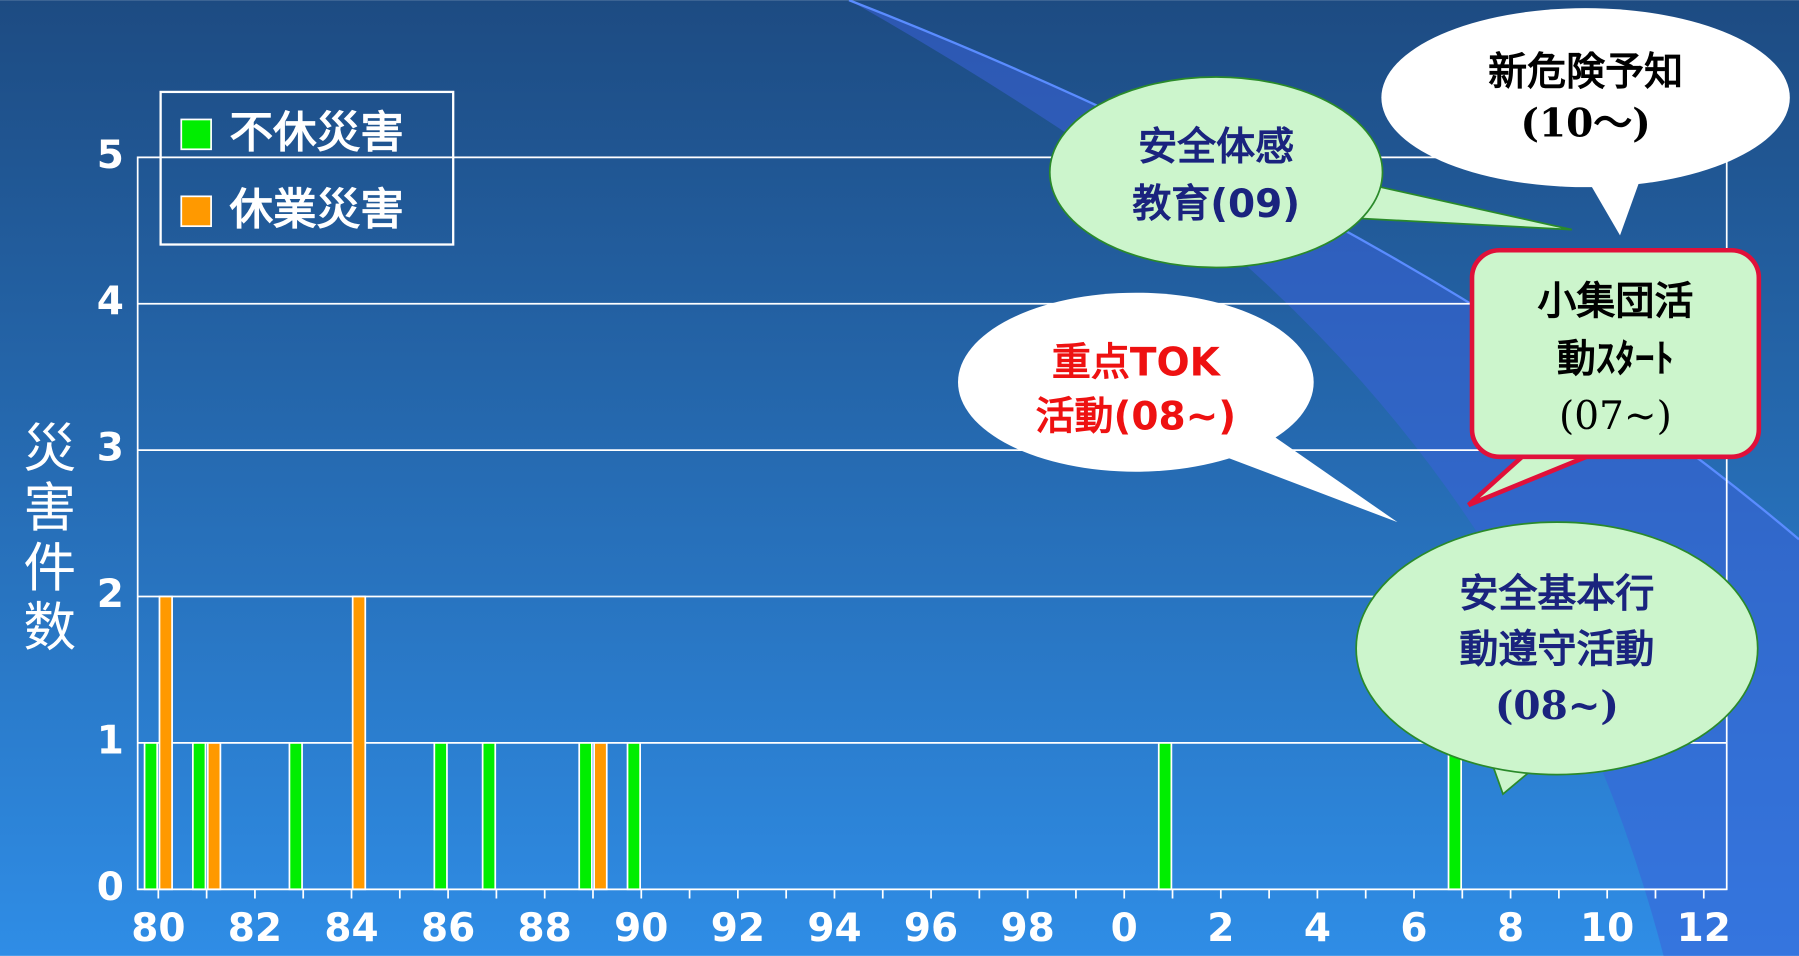  I want to click on callout: 安全基本行 動遵守活動 (08~), so click(1557, 658).